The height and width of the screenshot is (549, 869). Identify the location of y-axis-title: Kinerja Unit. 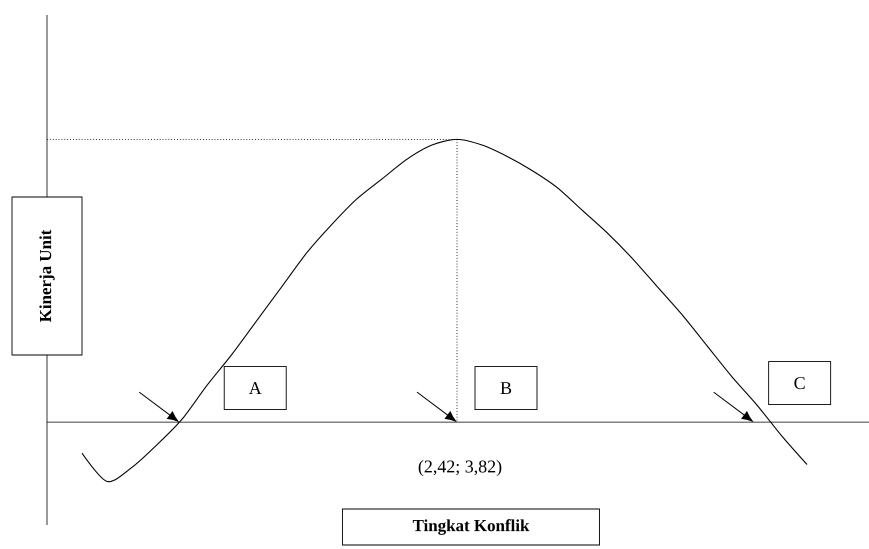
(47, 276).